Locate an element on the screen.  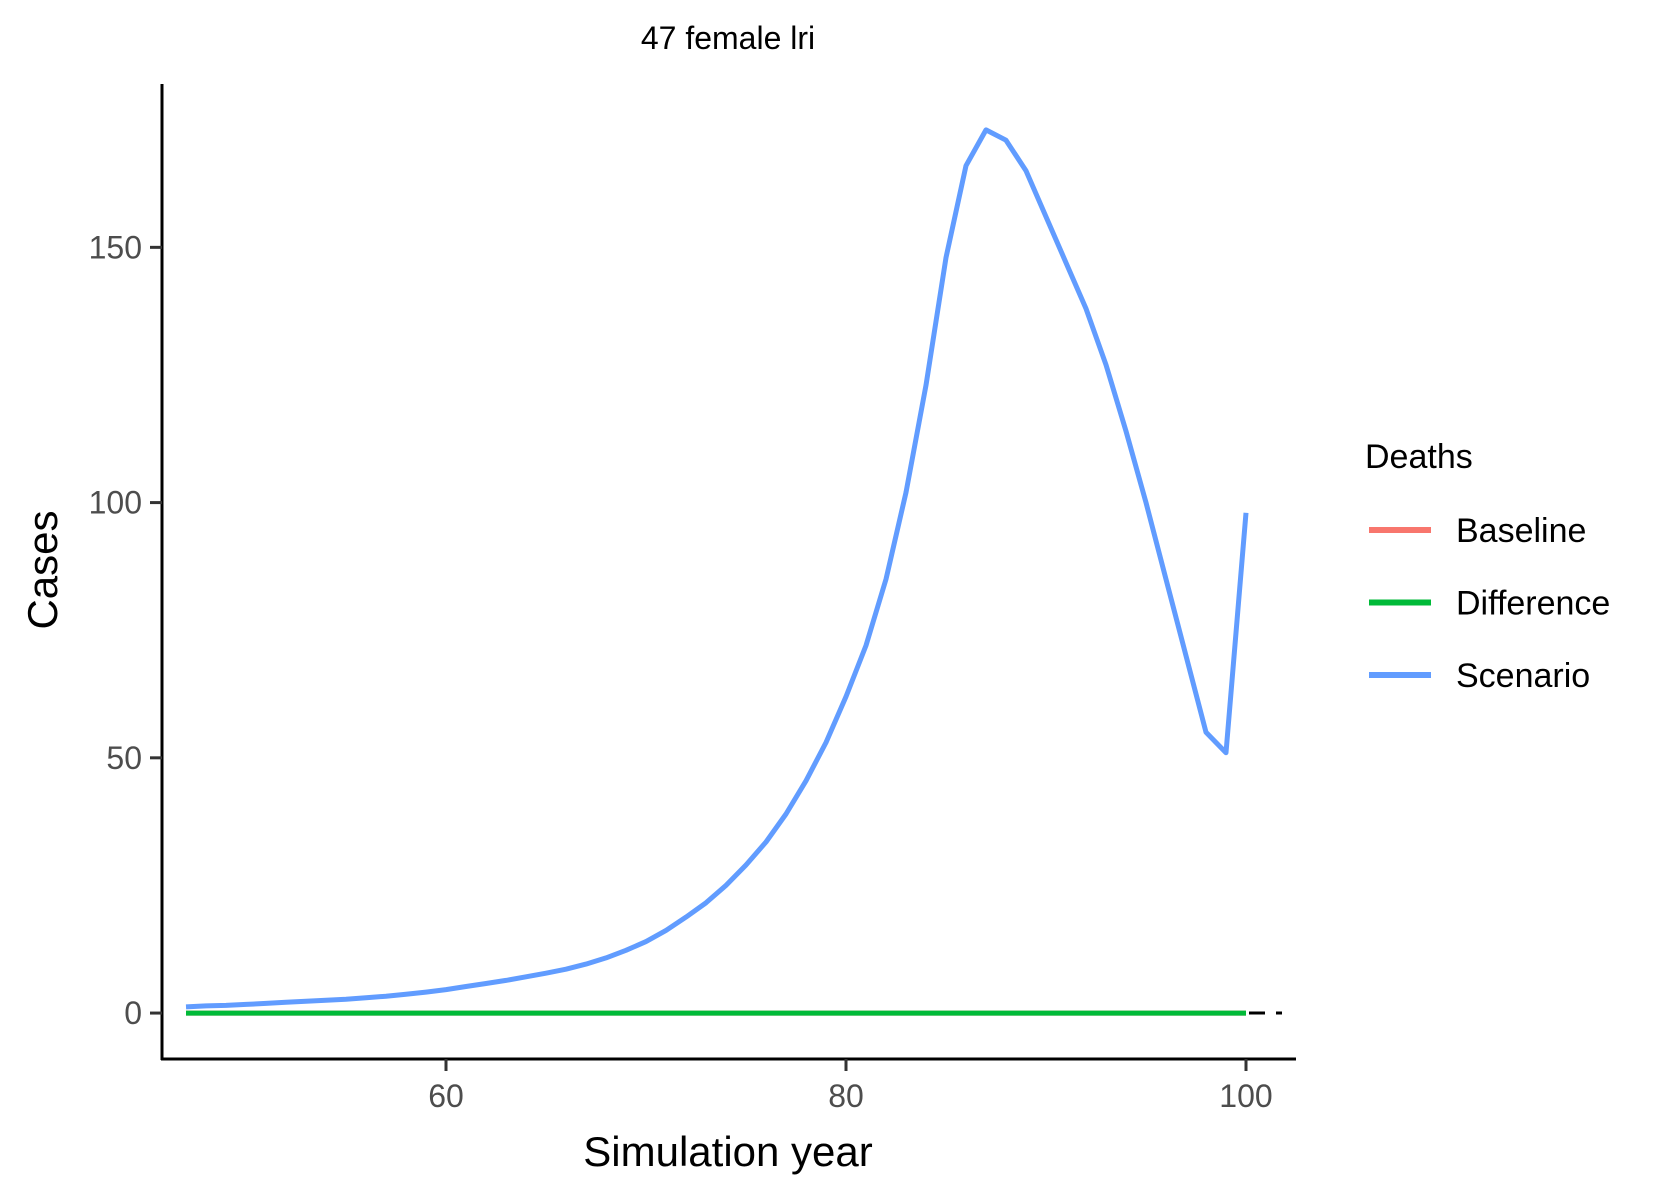
legend-entry-baseline: Baseline is located at coordinates (1477, 531).